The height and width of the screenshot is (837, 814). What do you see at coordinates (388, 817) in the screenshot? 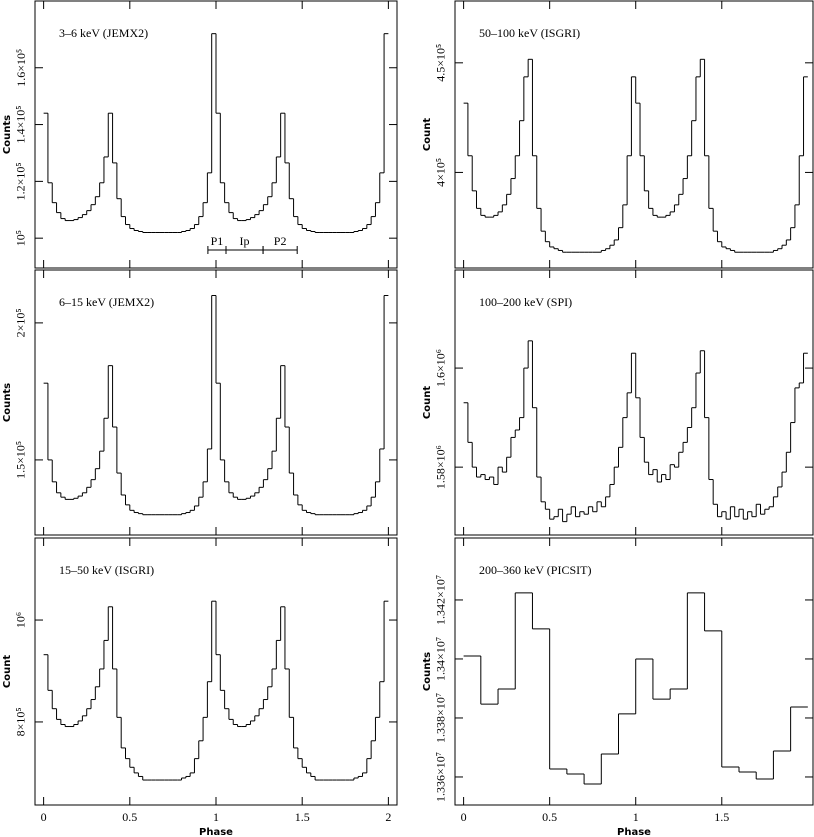
I see `x-tick-label: 2` at bounding box center [388, 817].